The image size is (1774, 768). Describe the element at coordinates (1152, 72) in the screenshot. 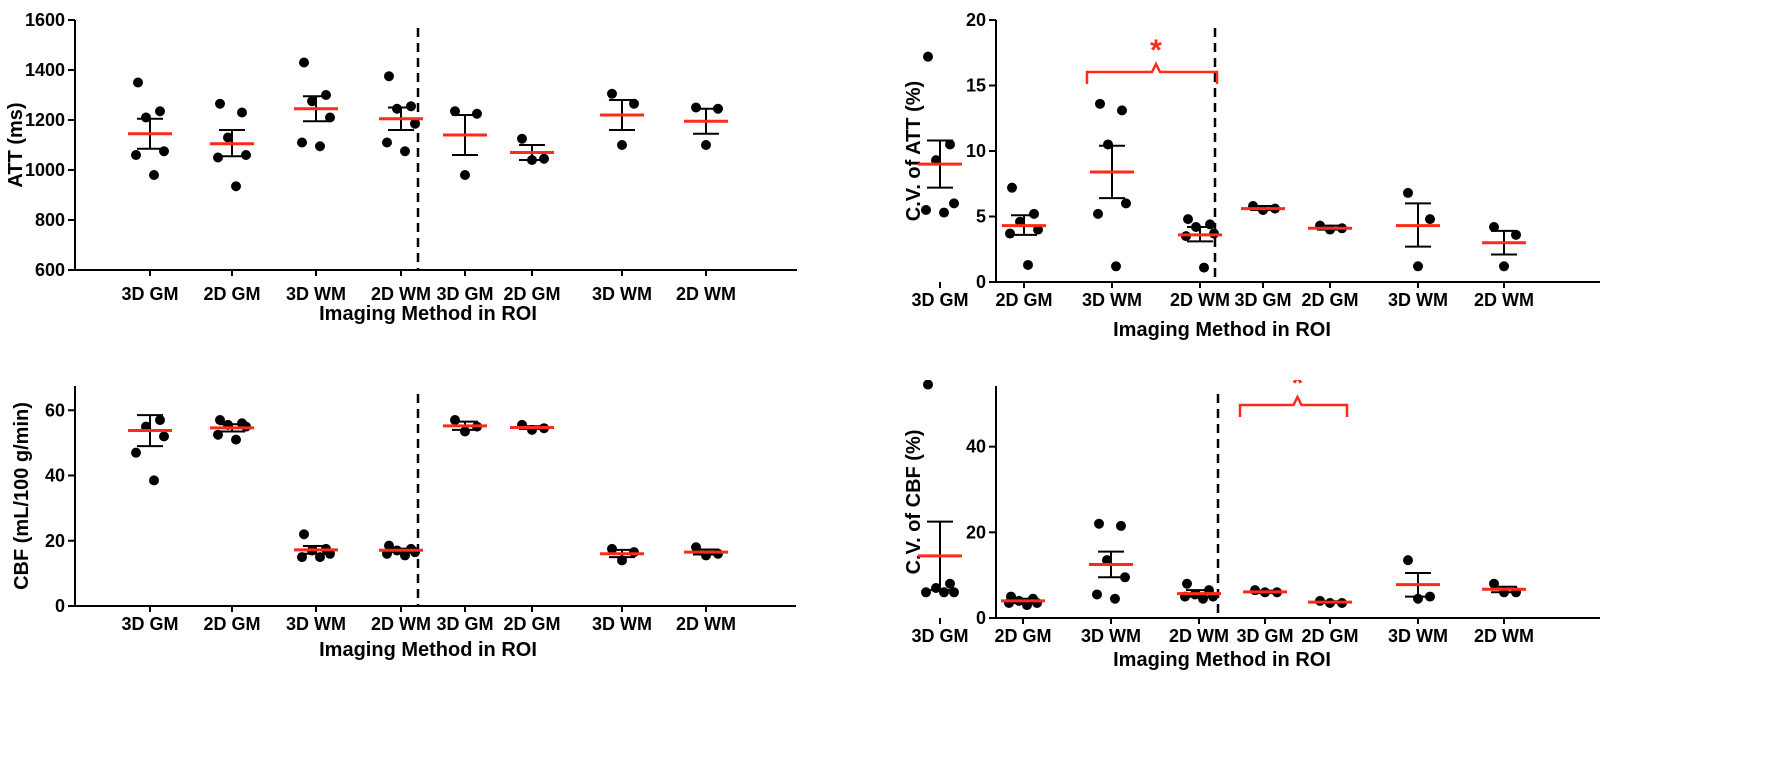

I see `significance-bracket-line` at that location.